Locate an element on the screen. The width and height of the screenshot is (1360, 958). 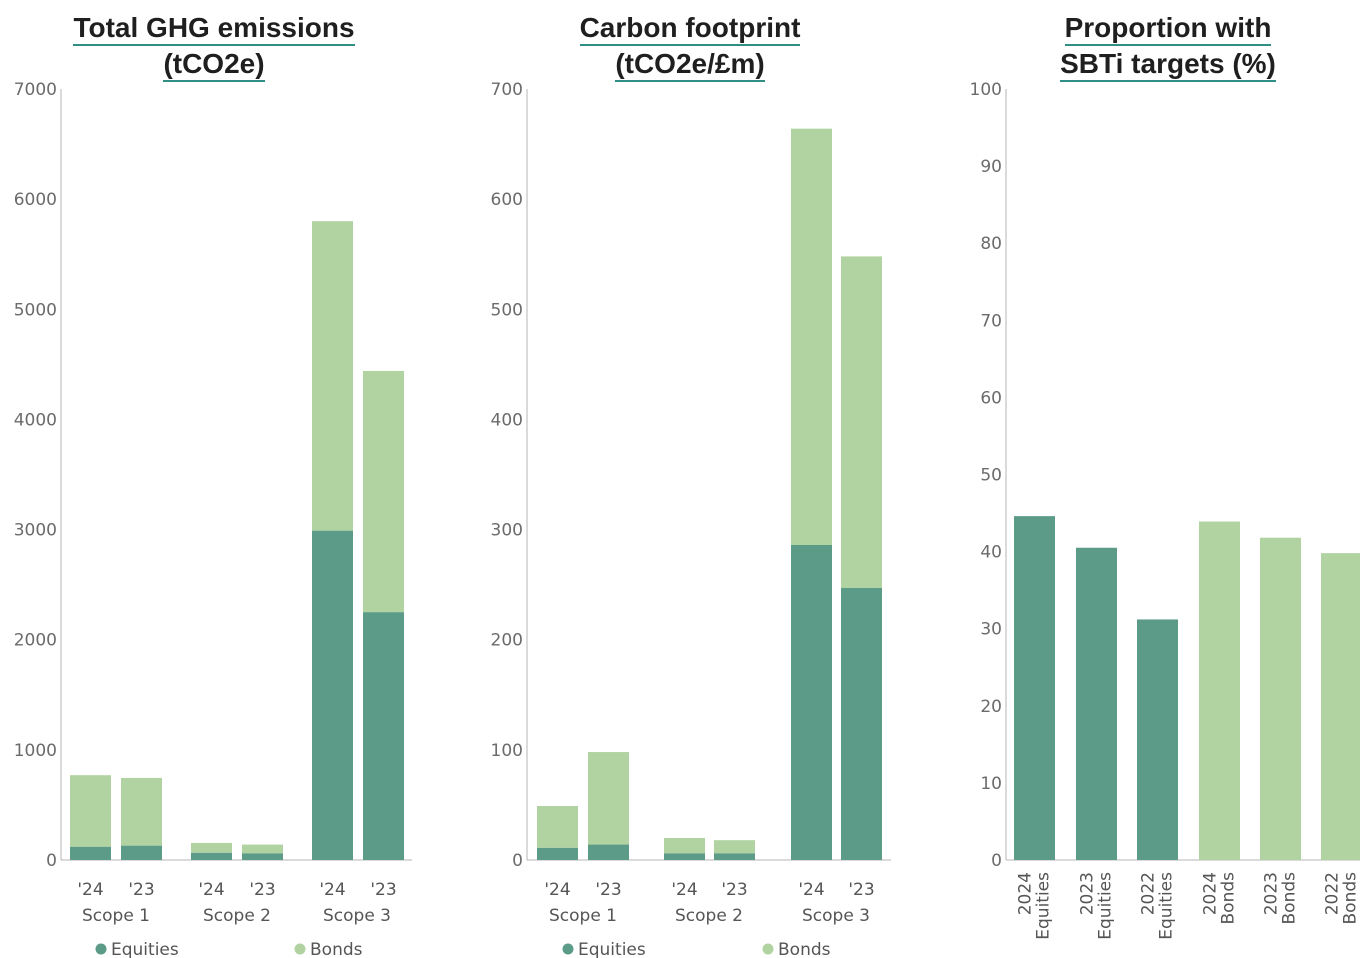
c2-y-tick-label: 90 is located at coordinates (991, 167).